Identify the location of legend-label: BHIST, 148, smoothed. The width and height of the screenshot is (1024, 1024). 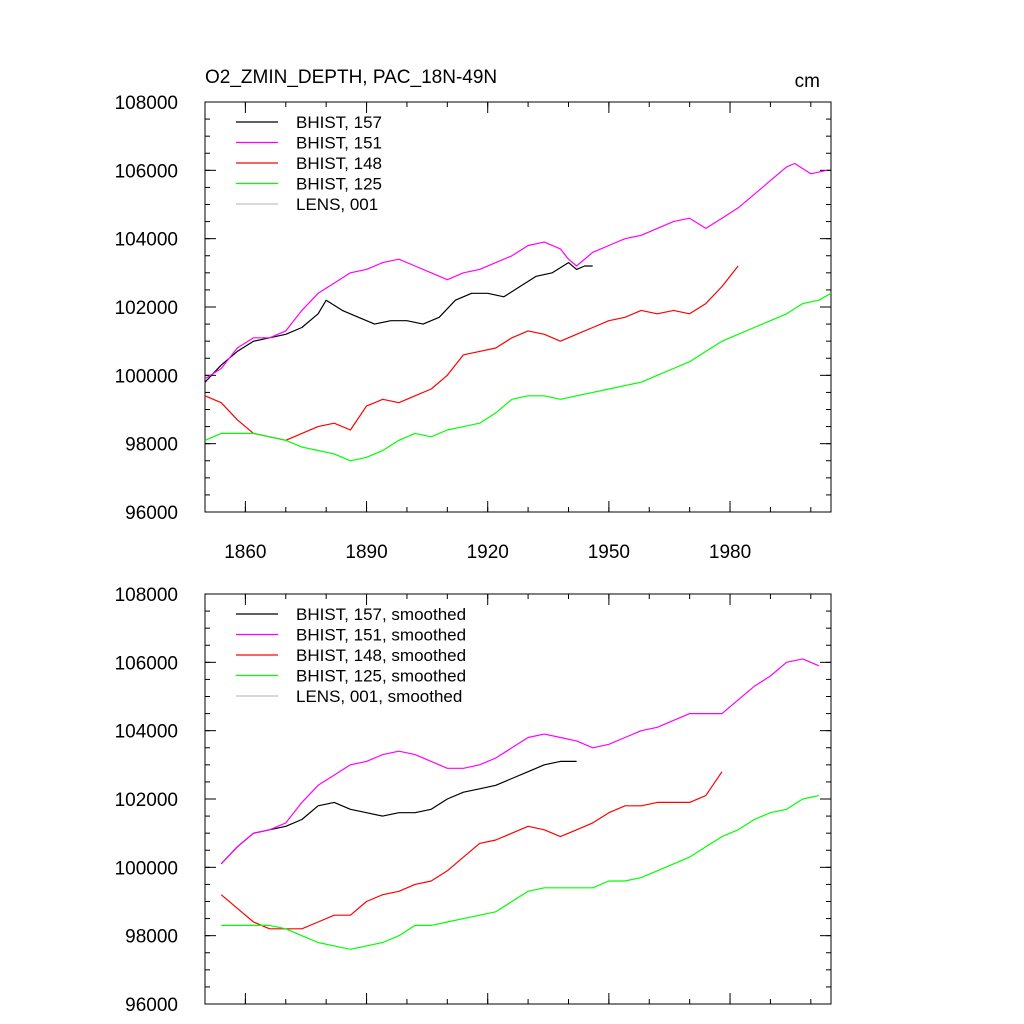
(381, 655).